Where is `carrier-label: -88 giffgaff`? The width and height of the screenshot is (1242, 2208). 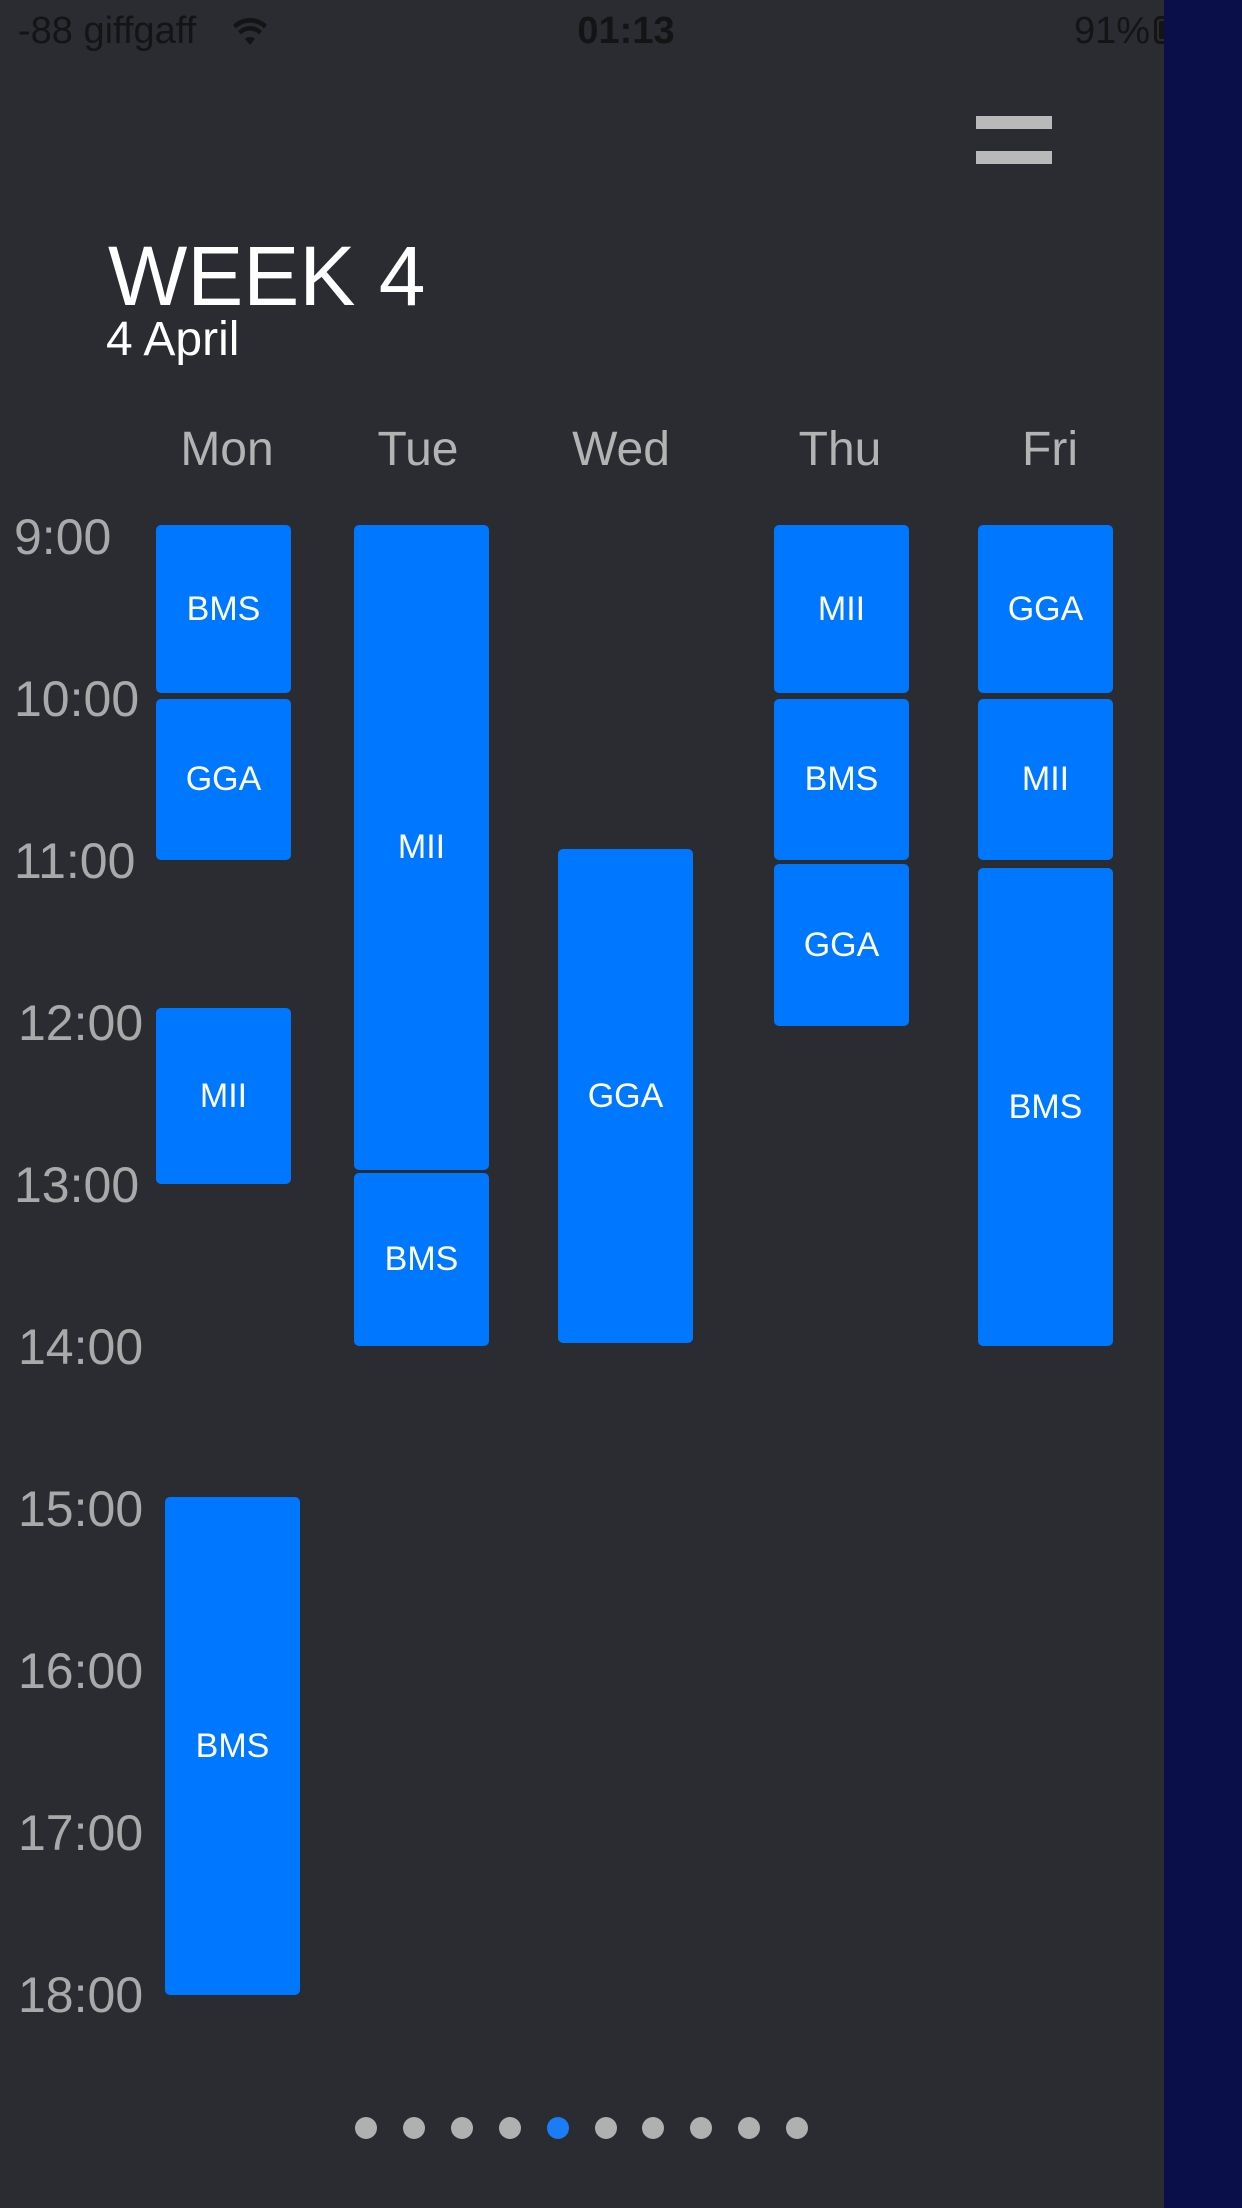 carrier-label: -88 giffgaff is located at coordinates (107, 31).